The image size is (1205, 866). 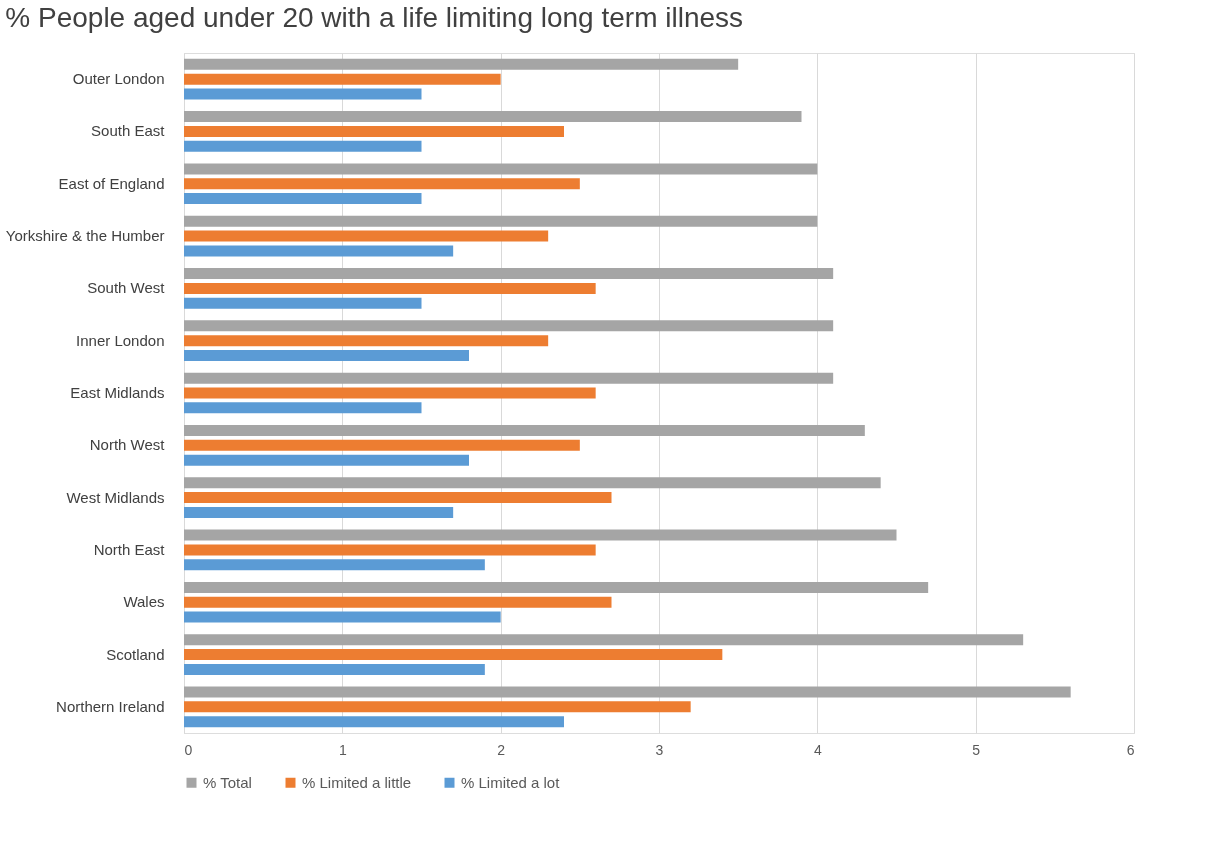 What do you see at coordinates (85, 236) in the screenshot?
I see `y-tick-label: Yorkshire & the Humber` at bounding box center [85, 236].